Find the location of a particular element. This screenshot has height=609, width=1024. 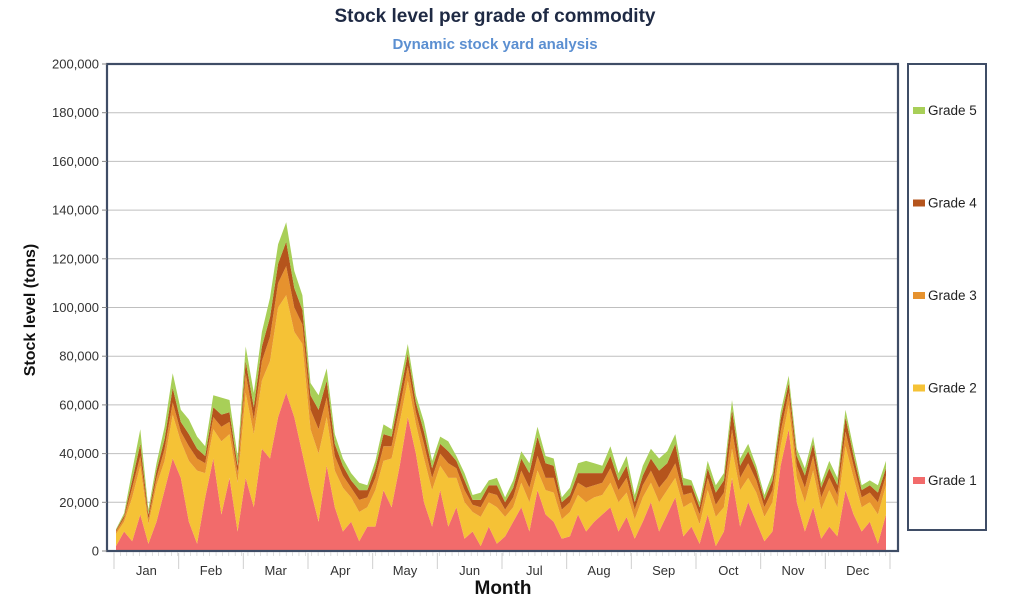

x-tick-label: May is located at coordinates (405, 570).